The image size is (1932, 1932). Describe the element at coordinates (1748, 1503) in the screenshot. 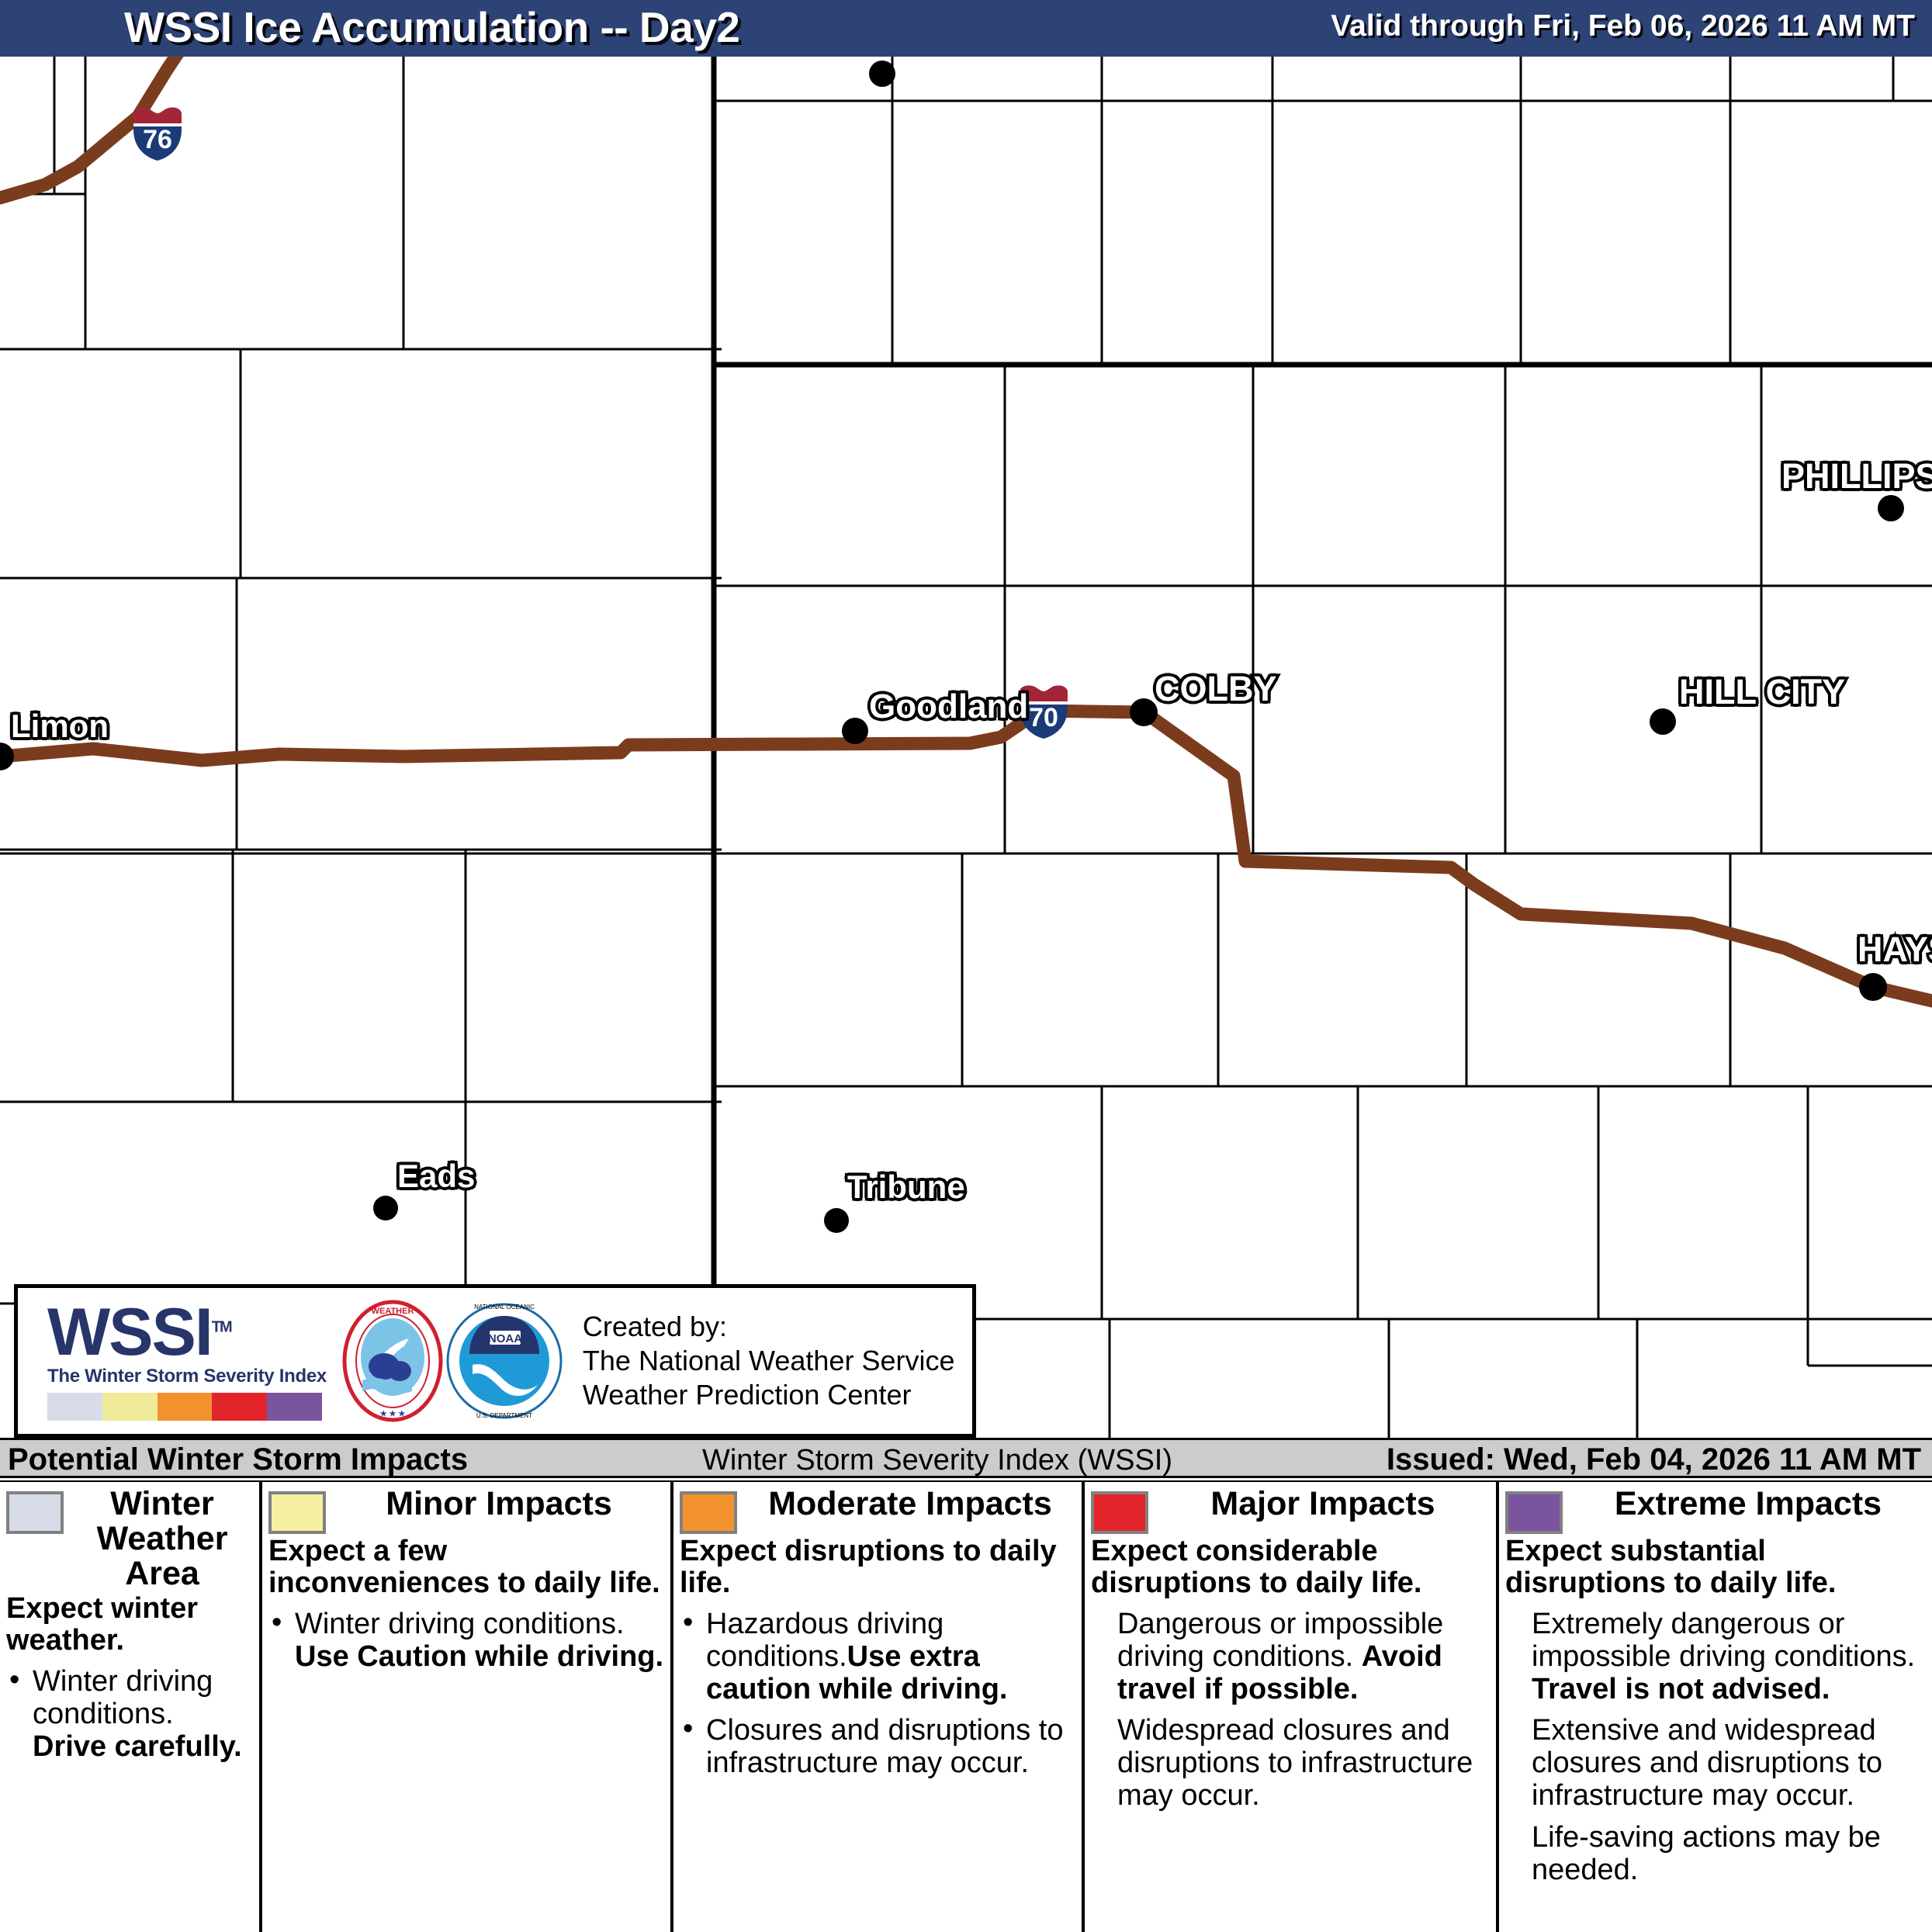

I see `legend-title: Extreme Impacts` at that location.